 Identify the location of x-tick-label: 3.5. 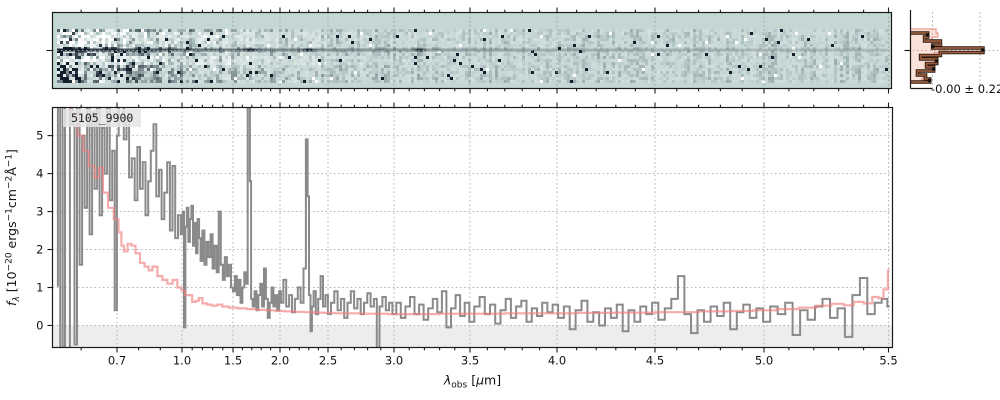
(470, 361).